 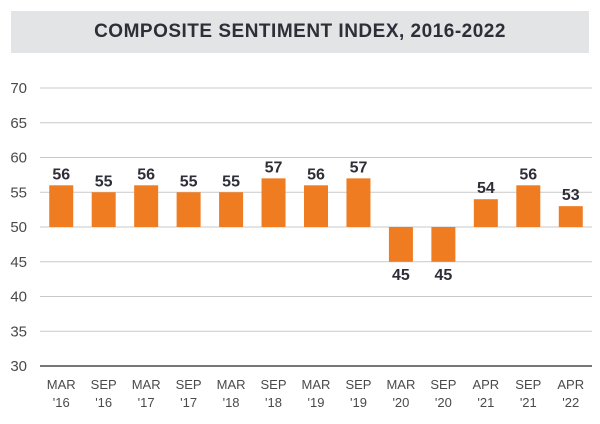 What do you see at coordinates (571, 195) in the screenshot?
I see `data-label-12: 53` at bounding box center [571, 195].